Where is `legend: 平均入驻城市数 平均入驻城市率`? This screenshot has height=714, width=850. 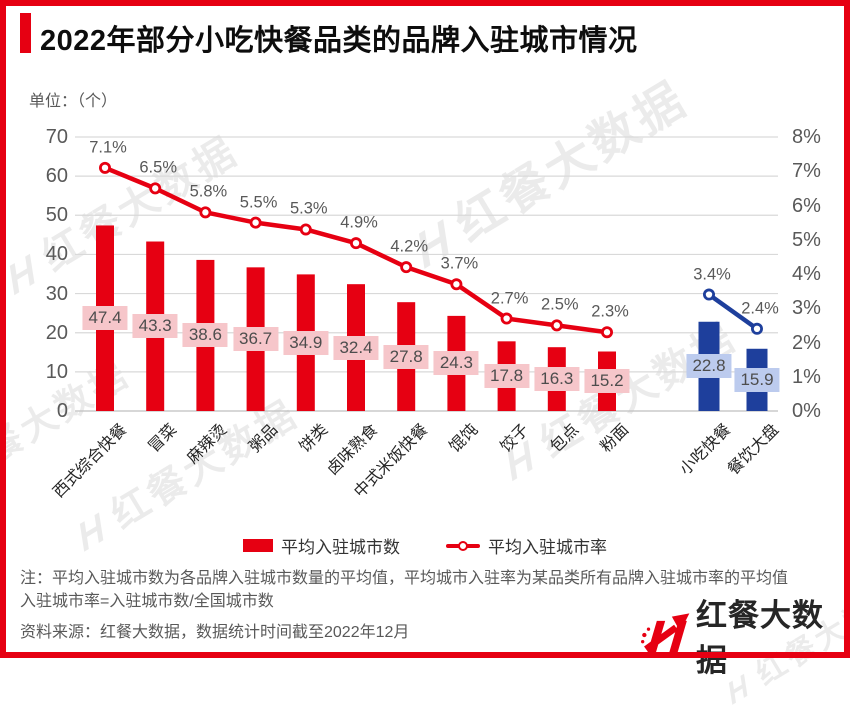 legend: 平均入驻城市数 平均入驻城市率 is located at coordinates (425, 545).